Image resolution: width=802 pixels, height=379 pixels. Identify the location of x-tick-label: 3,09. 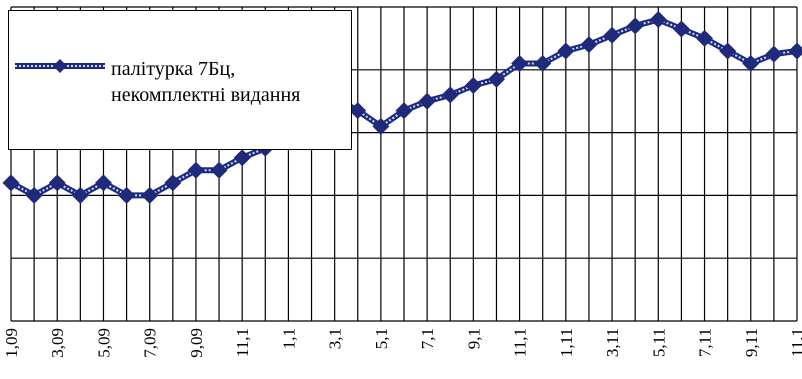
(57, 343).